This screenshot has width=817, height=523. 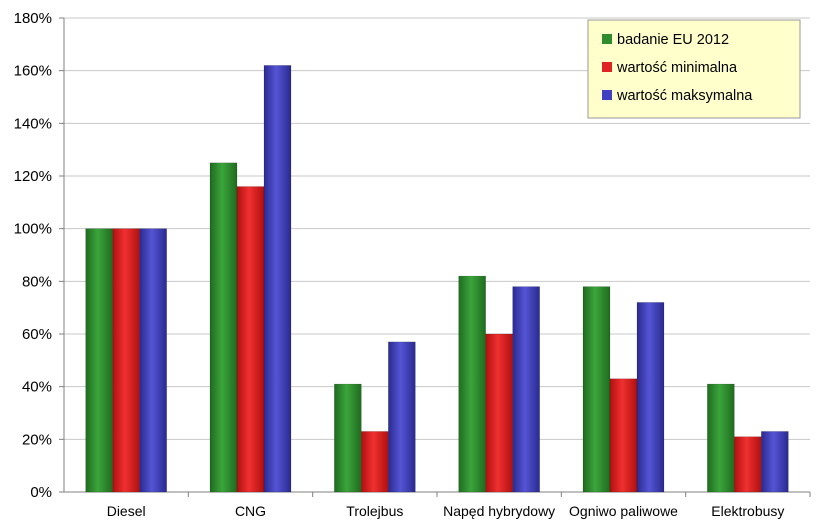 What do you see at coordinates (472, 384) in the screenshot?
I see `bar-napęd-hybrydowy-series-1` at bounding box center [472, 384].